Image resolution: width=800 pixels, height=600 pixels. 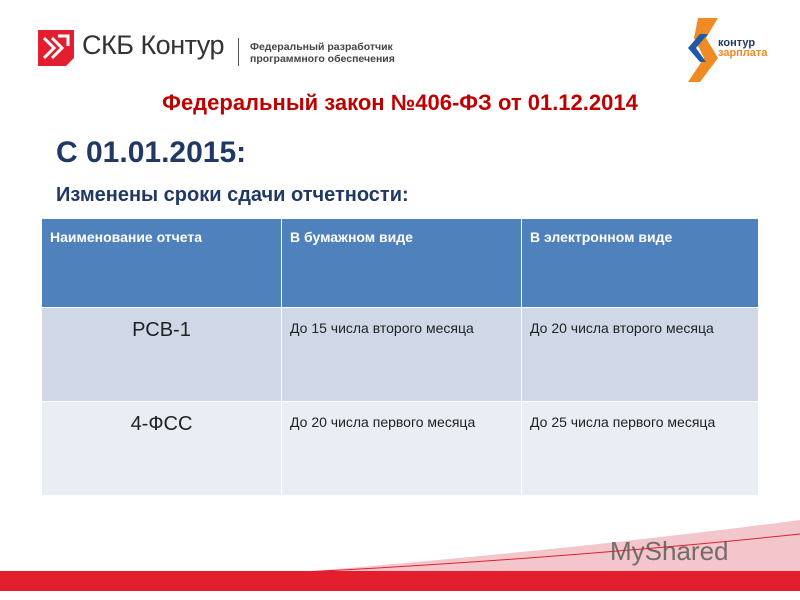 I want to click on report-name: 4-ФСС, so click(x=161, y=448).